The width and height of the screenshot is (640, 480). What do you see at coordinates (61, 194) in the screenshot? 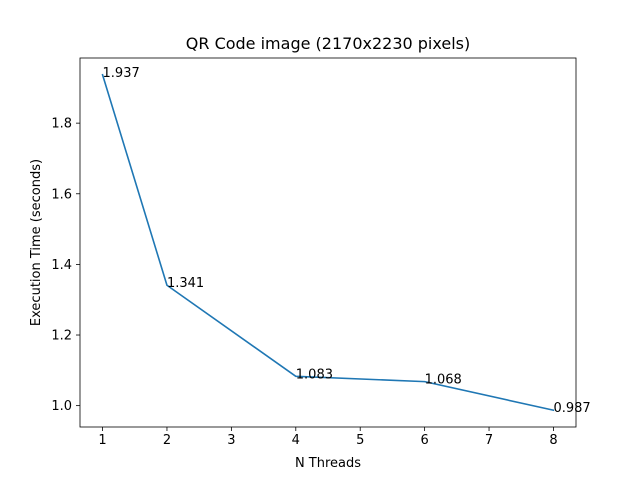
I see `y-tick-label: 1.6` at bounding box center [61, 194].